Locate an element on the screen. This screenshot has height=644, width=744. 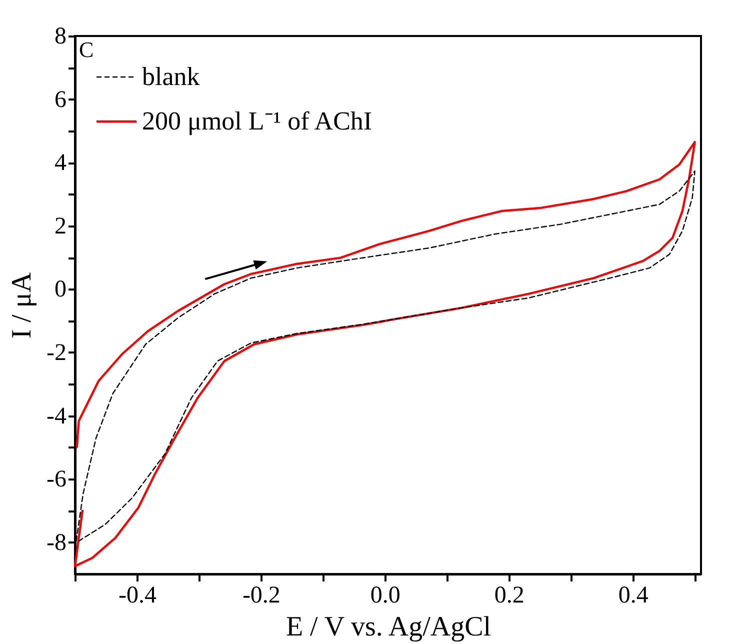
y-tick-label: 4 is located at coordinates (60, 163).